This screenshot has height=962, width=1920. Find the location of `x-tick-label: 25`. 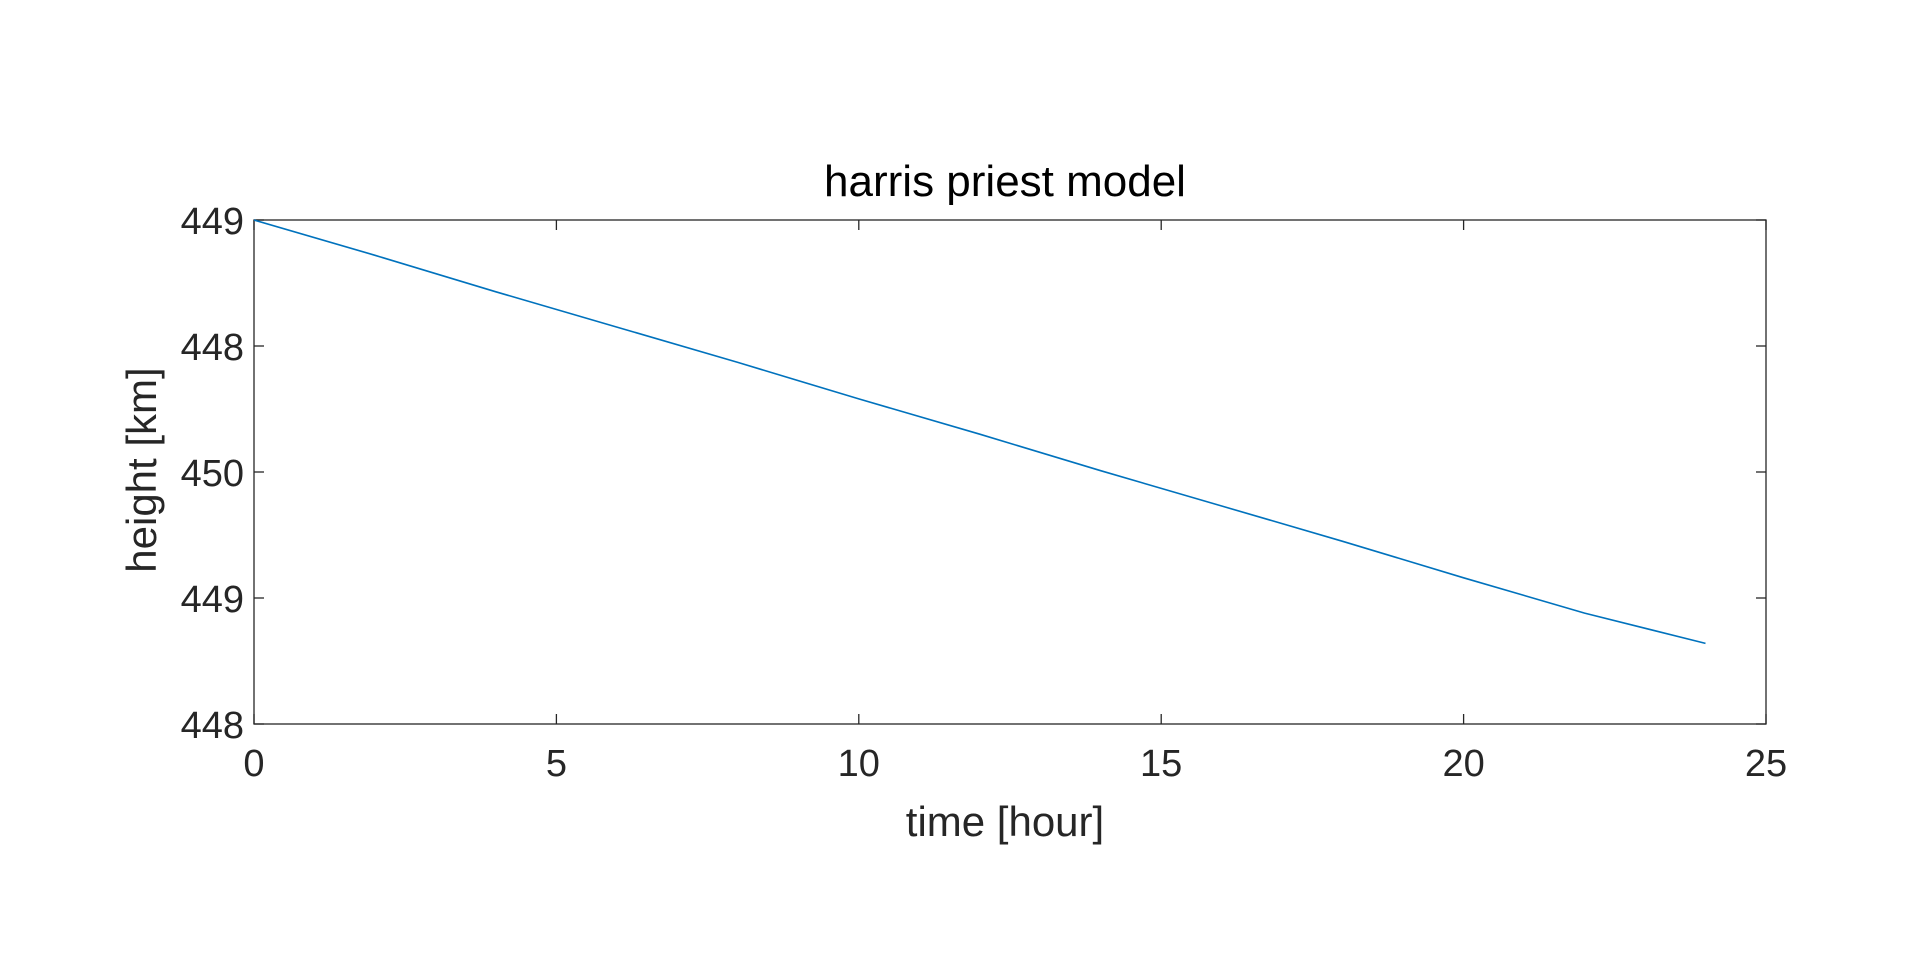

x-tick-label: 25 is located at coordinates (1766, 764).